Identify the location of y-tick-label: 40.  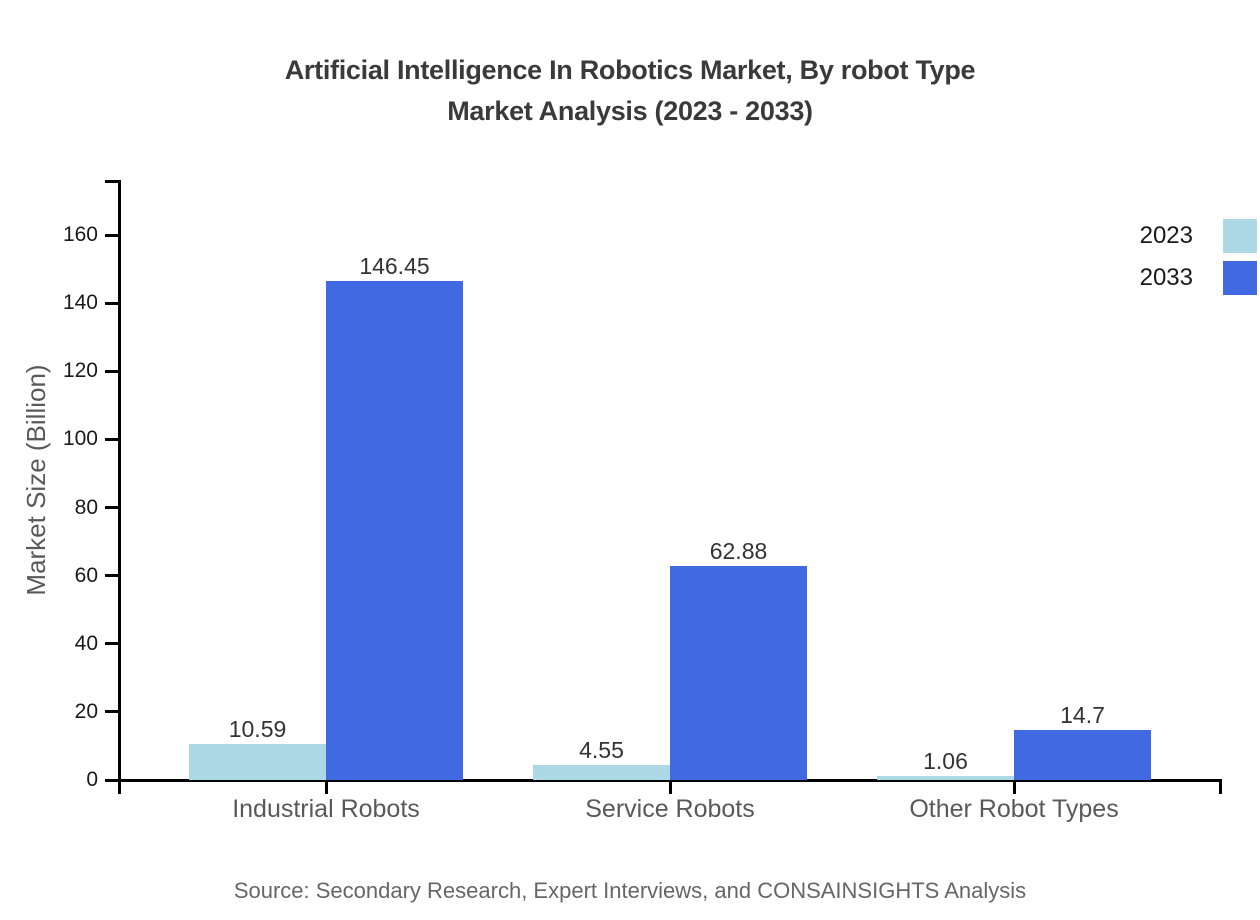
(86, 643).